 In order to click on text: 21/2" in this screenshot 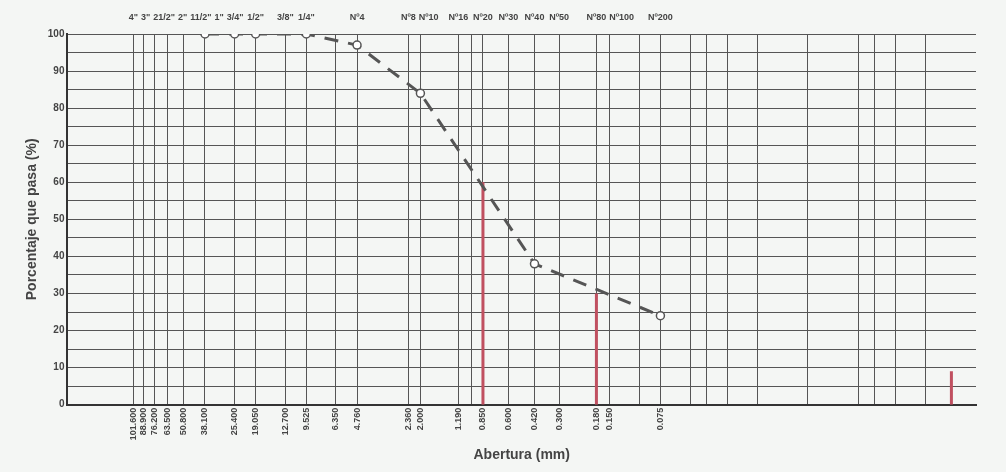, I will do `click(164, 16)`.